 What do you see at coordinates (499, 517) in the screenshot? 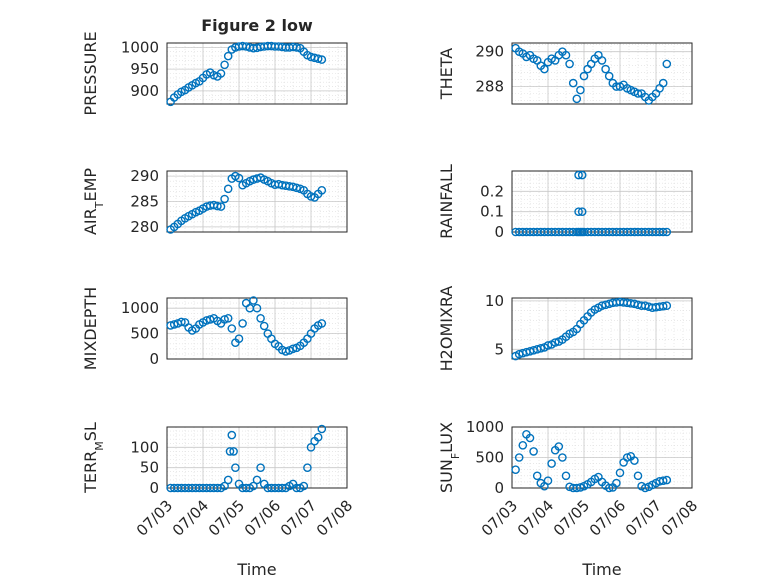
I see `x-tick-label: 07/03` at bounding box center [499, 517].